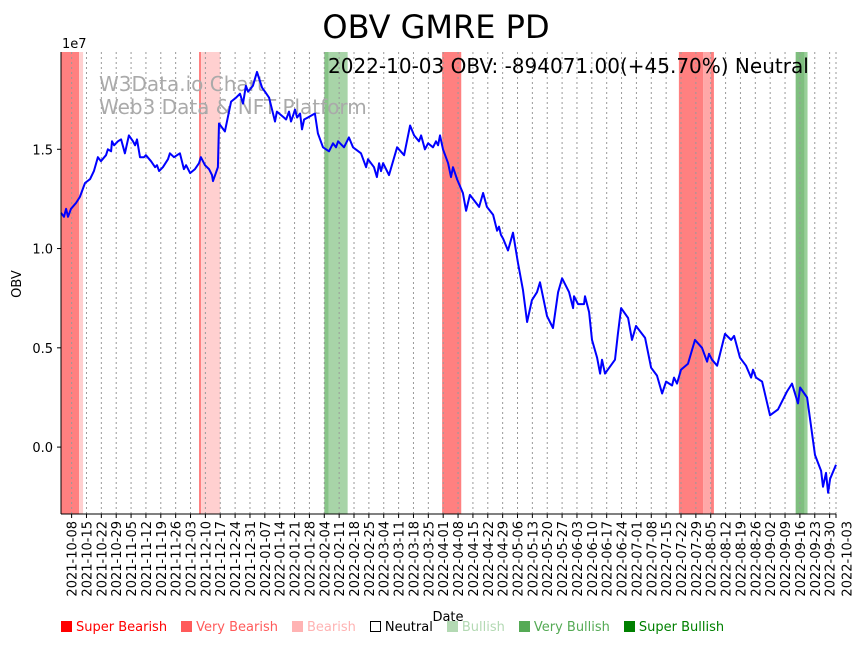  Describe the element at coordinates (400, 559) in the screenshot. I see `x-tick-label: 2022-03-11` at that location.